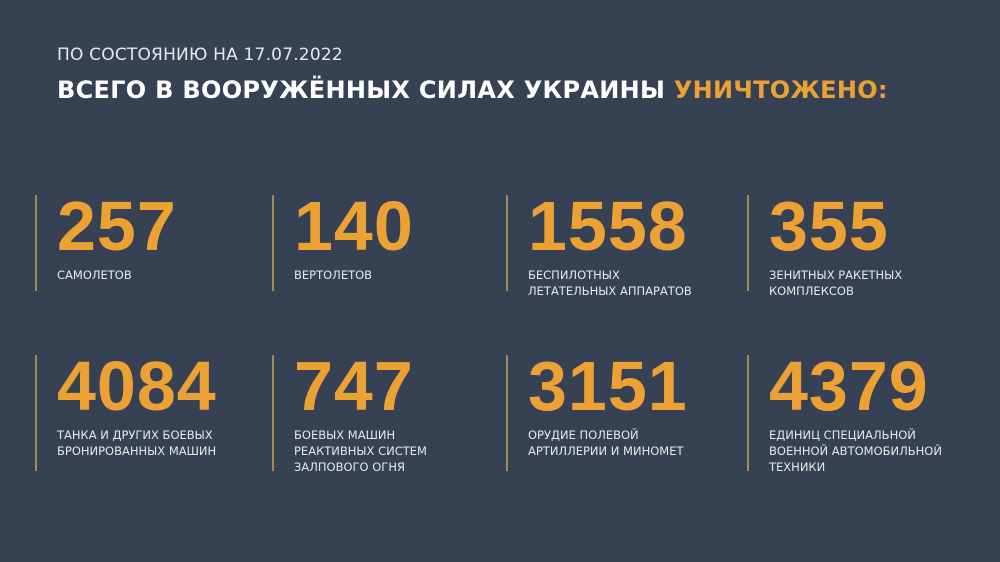 The image size is (1000, 562). What do you see at coordinates (608, 386) in the screenshot?
I see `stat-value: 3151` at bounding box center [608, 386].